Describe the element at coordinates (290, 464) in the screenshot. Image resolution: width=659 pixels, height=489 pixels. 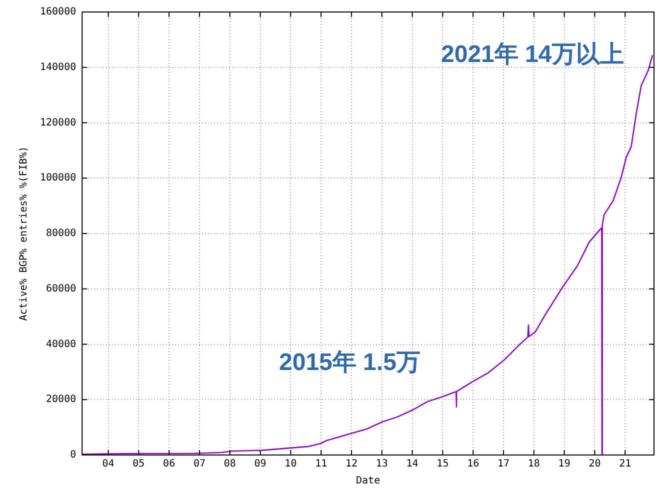
I see `x-tick-label: 10` at that location.